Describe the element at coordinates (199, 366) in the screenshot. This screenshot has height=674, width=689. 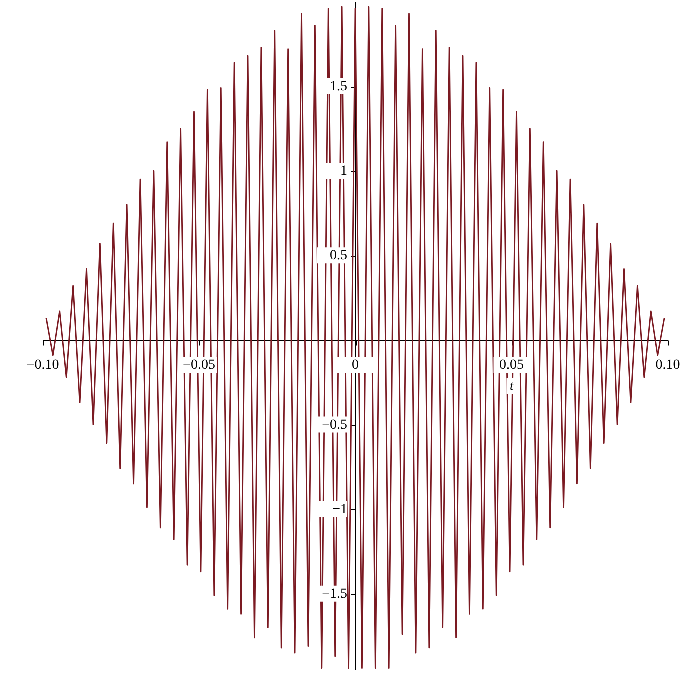
I see `x-tick-label: −0.05` at that location.